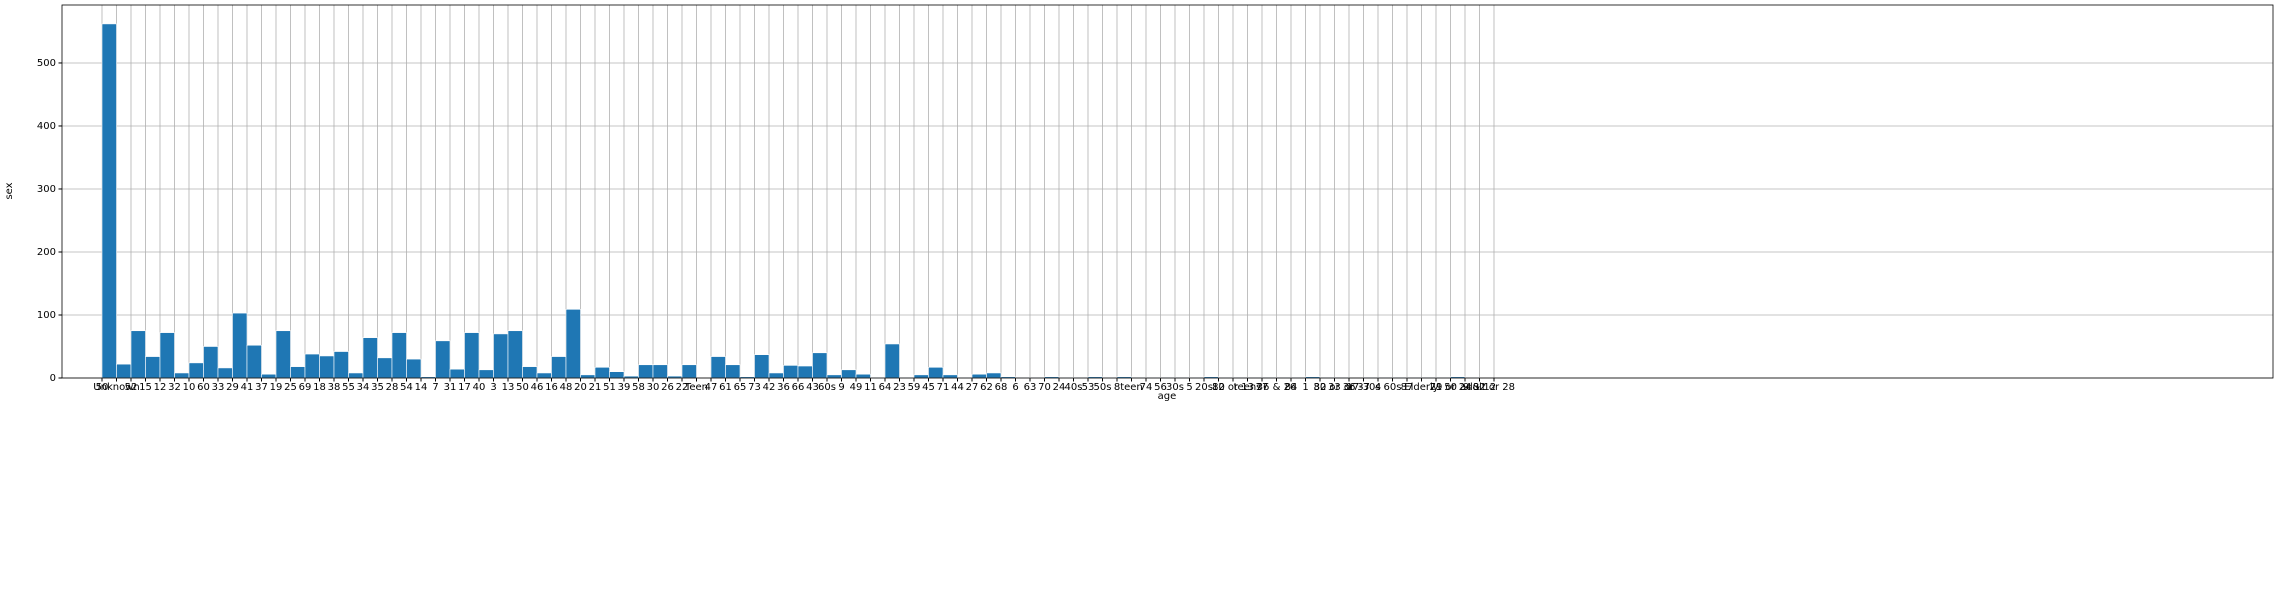 This screenshot has height=589, width=2286. What do you see at coordinates (638, 387) in the screenshot?
I see `x-tick-label: 58` at bounding box center [638, 387].